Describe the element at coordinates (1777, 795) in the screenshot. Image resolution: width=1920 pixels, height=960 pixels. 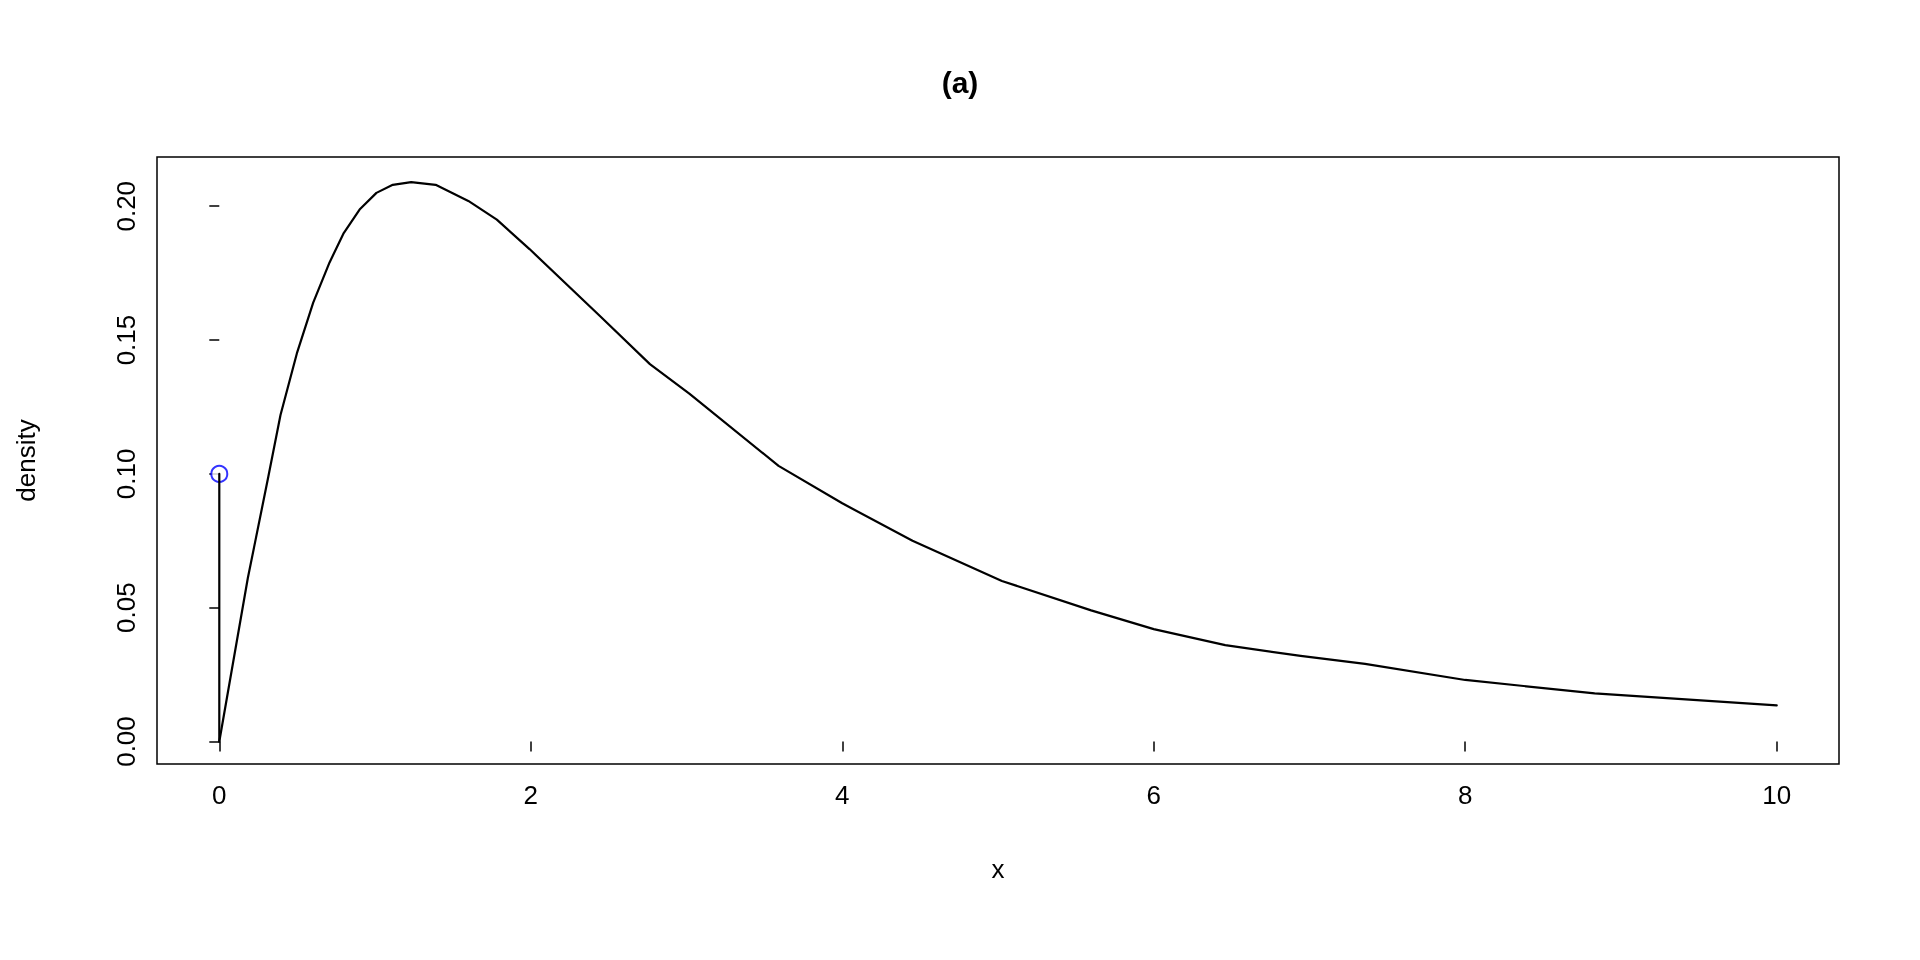
I see `x-tick-label: 10` at that location.